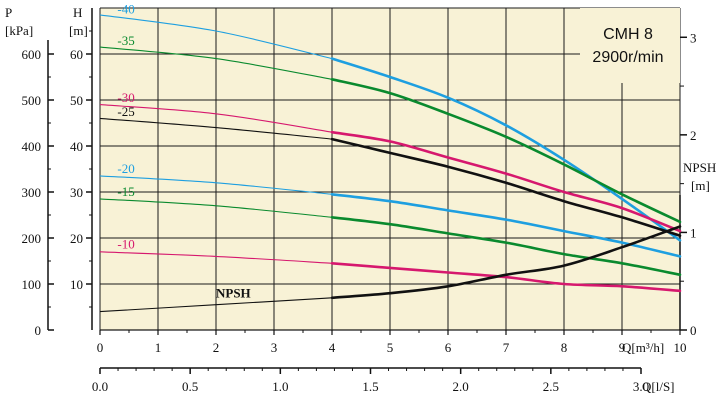 The height and width of the screenshot is (400, 723). Describe the element at coordinates (19, 30) in the screenshot. I see `p-axis-unit: [kPa]` at that location.